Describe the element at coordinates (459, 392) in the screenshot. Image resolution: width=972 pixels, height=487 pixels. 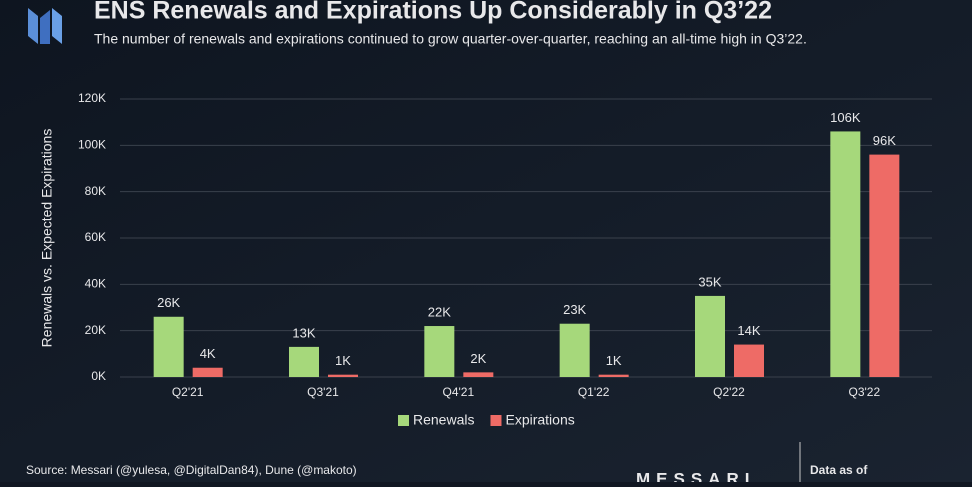
I see `x-tick-label: Q4'21` at that location.